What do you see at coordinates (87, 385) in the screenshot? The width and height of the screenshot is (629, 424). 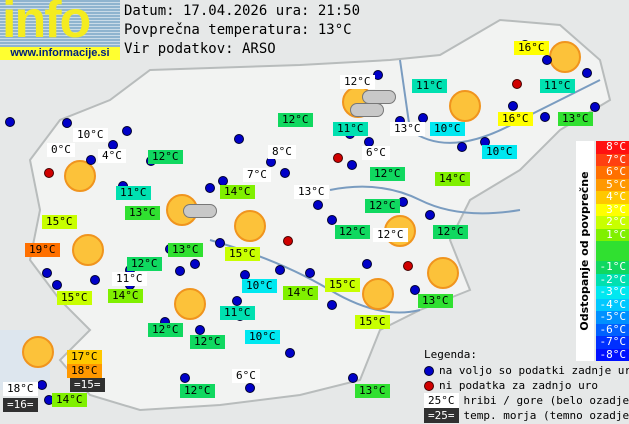 I see `temperature-label: =15=` at bounding box center [87, 385].